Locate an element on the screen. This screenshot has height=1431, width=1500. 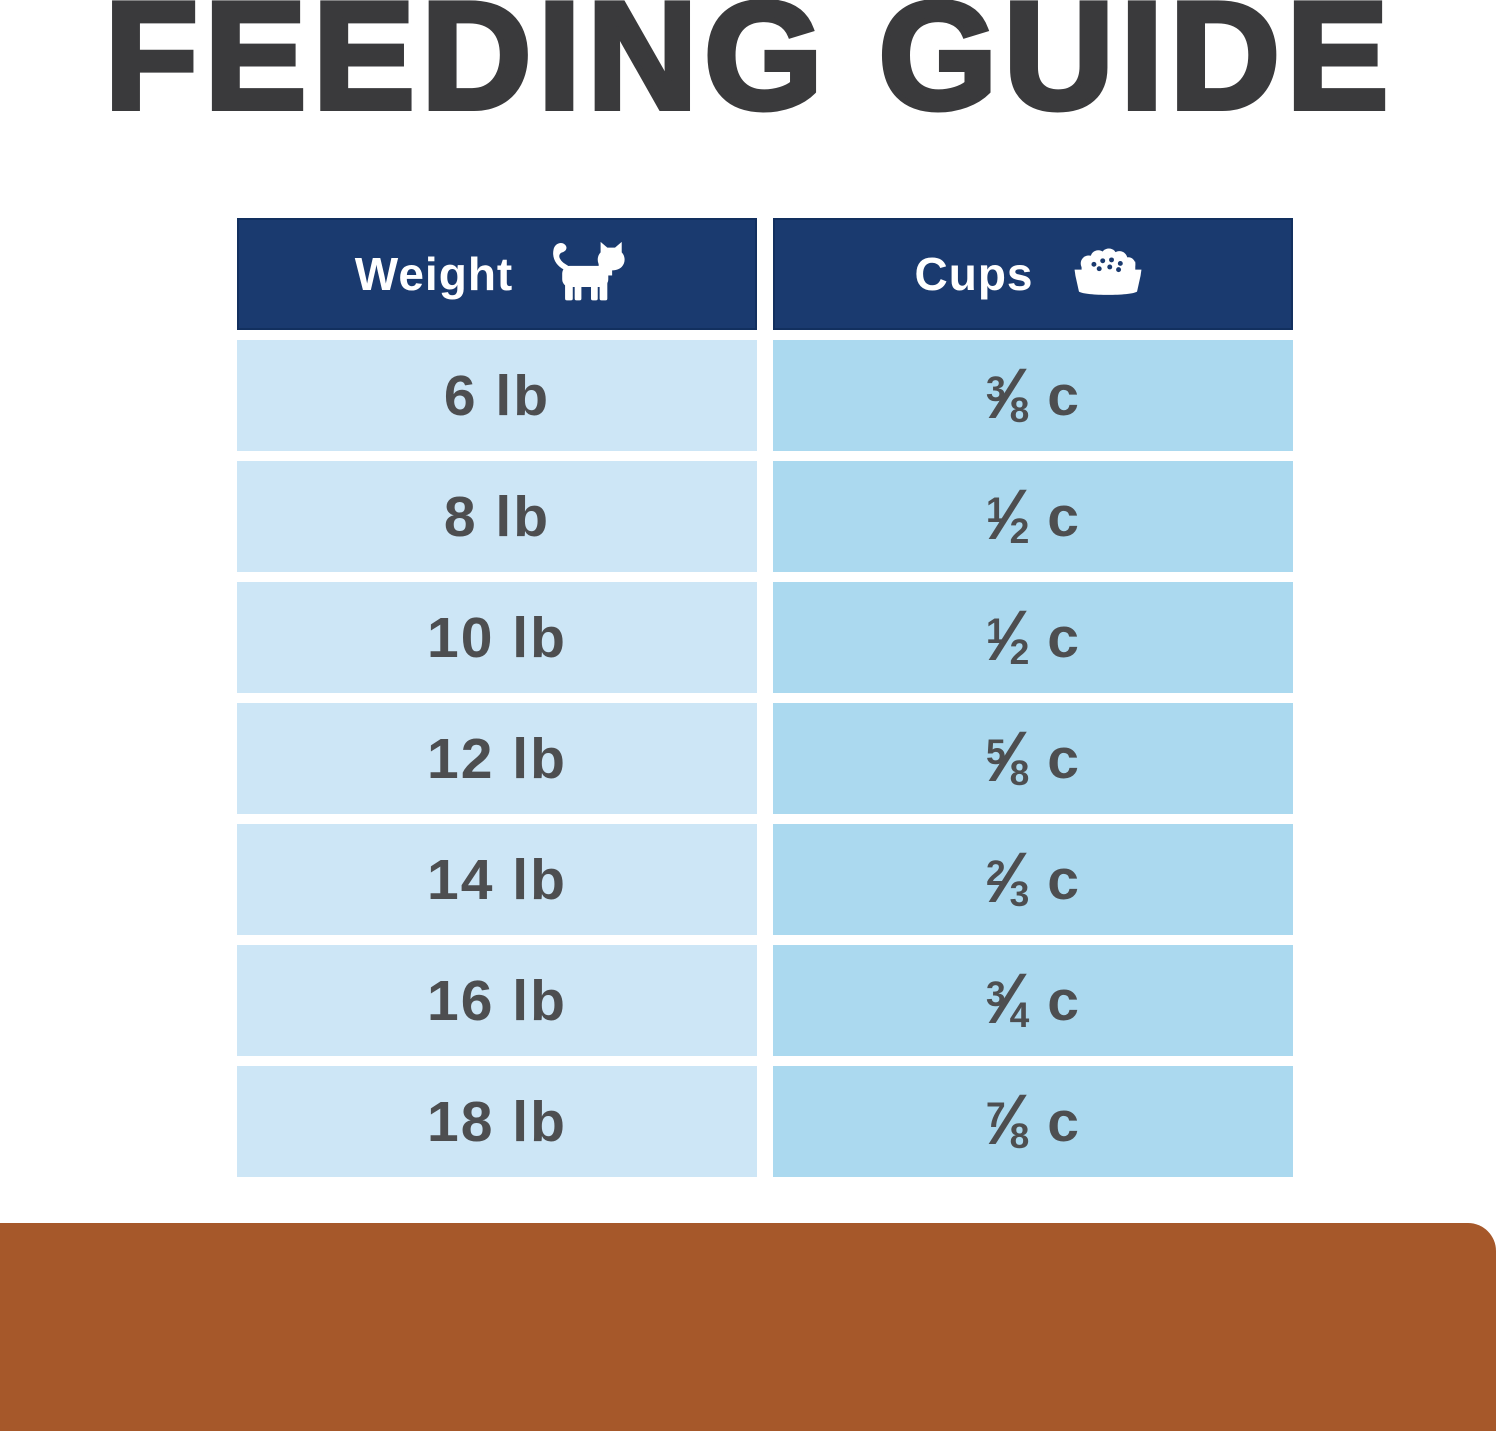
weight-value: 8 lb is located at coordinates (497, 516).